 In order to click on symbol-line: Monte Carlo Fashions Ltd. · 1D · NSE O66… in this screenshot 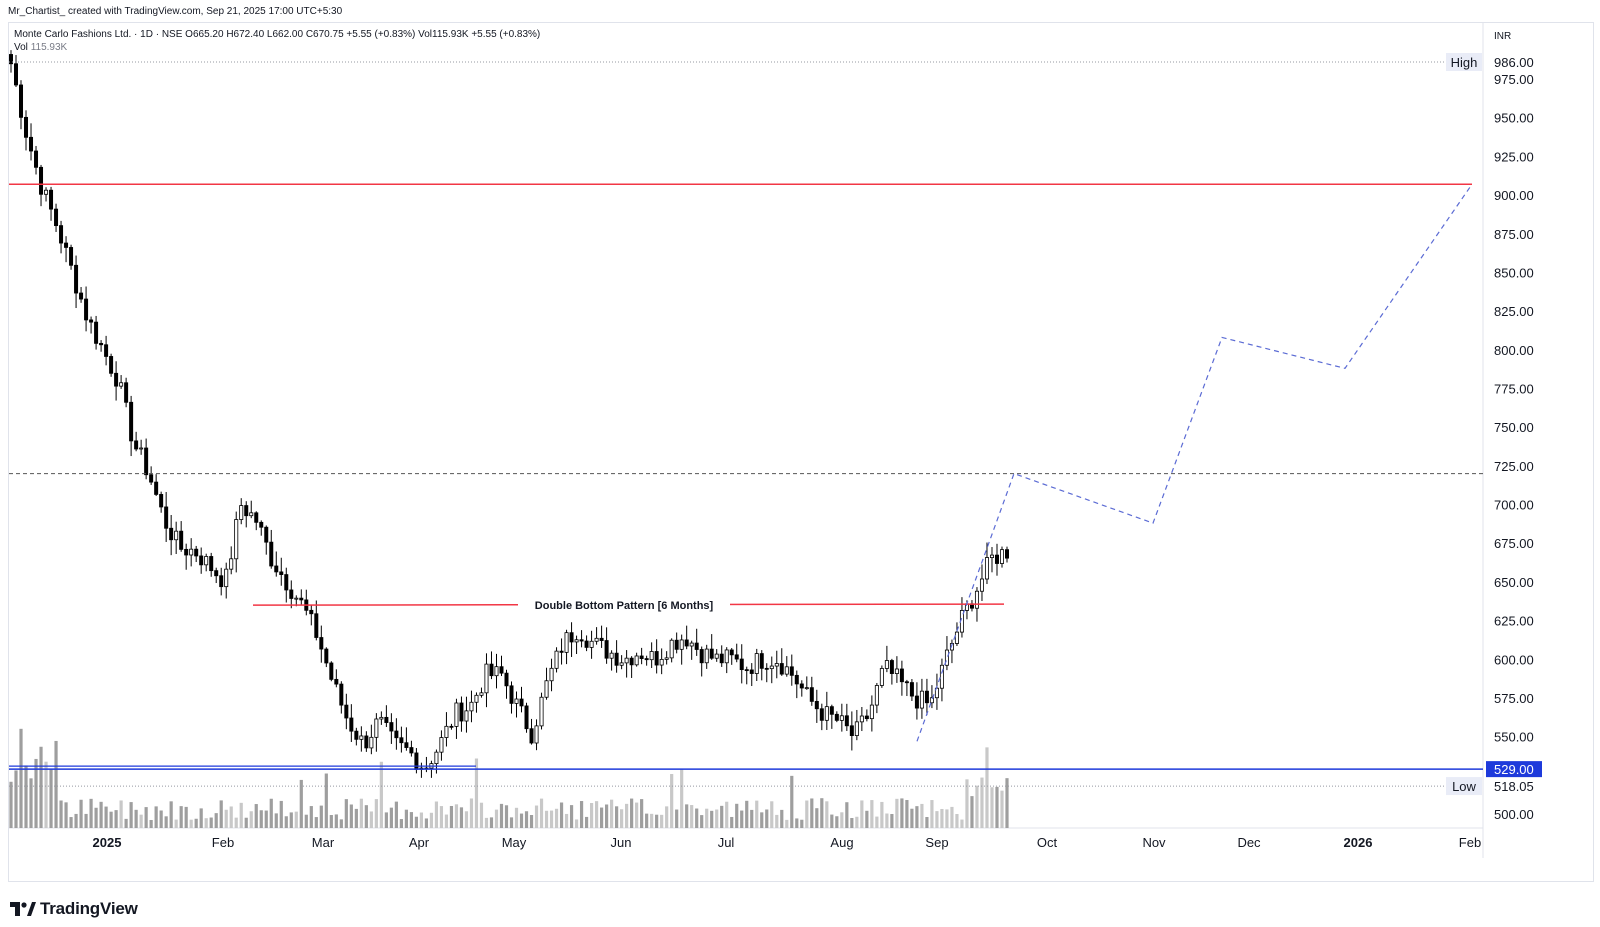, I will do `click(277, 34)`.